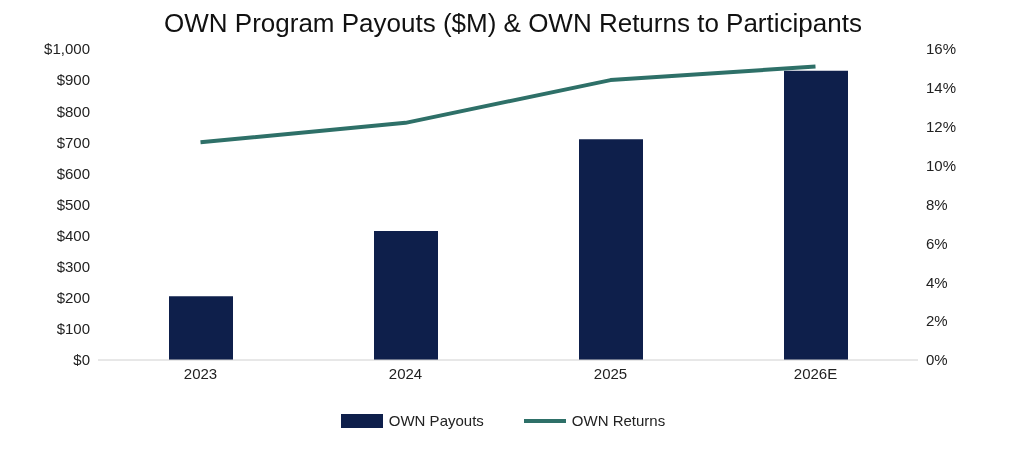  What do you see at coordinates (618, 420) in the screenshot?
I see `legend-label: OWN Returns` at bounding box center [618, 420].